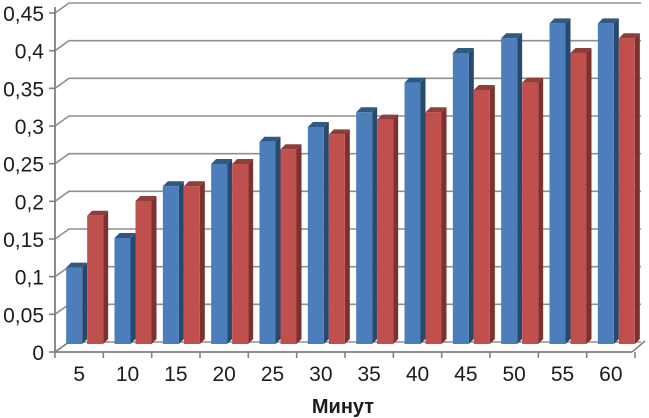 The width and height of the screenshot is (649, 418). I want to click on x-axis-title: Минут, so click(343, 407).